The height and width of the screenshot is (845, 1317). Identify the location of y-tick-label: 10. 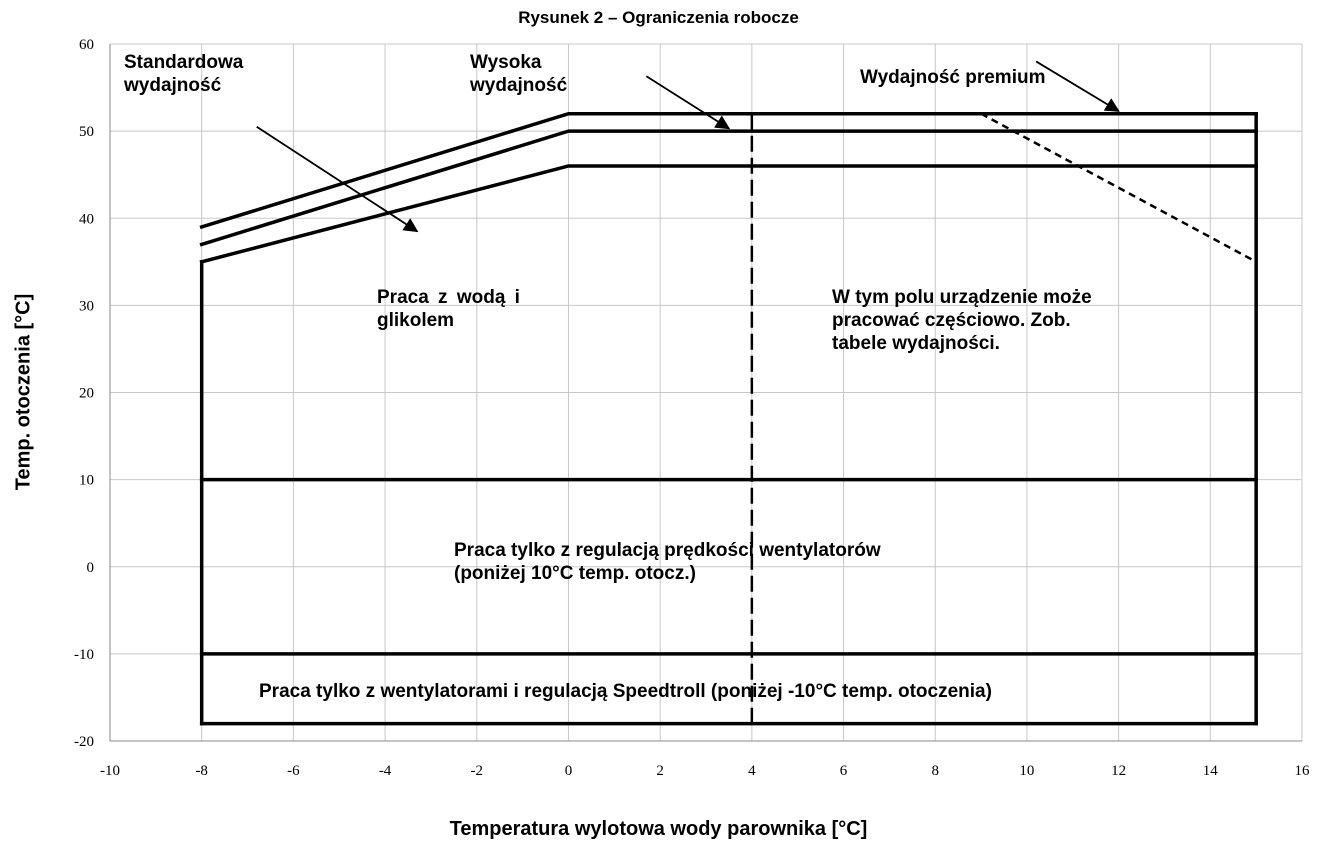
(86, 481).